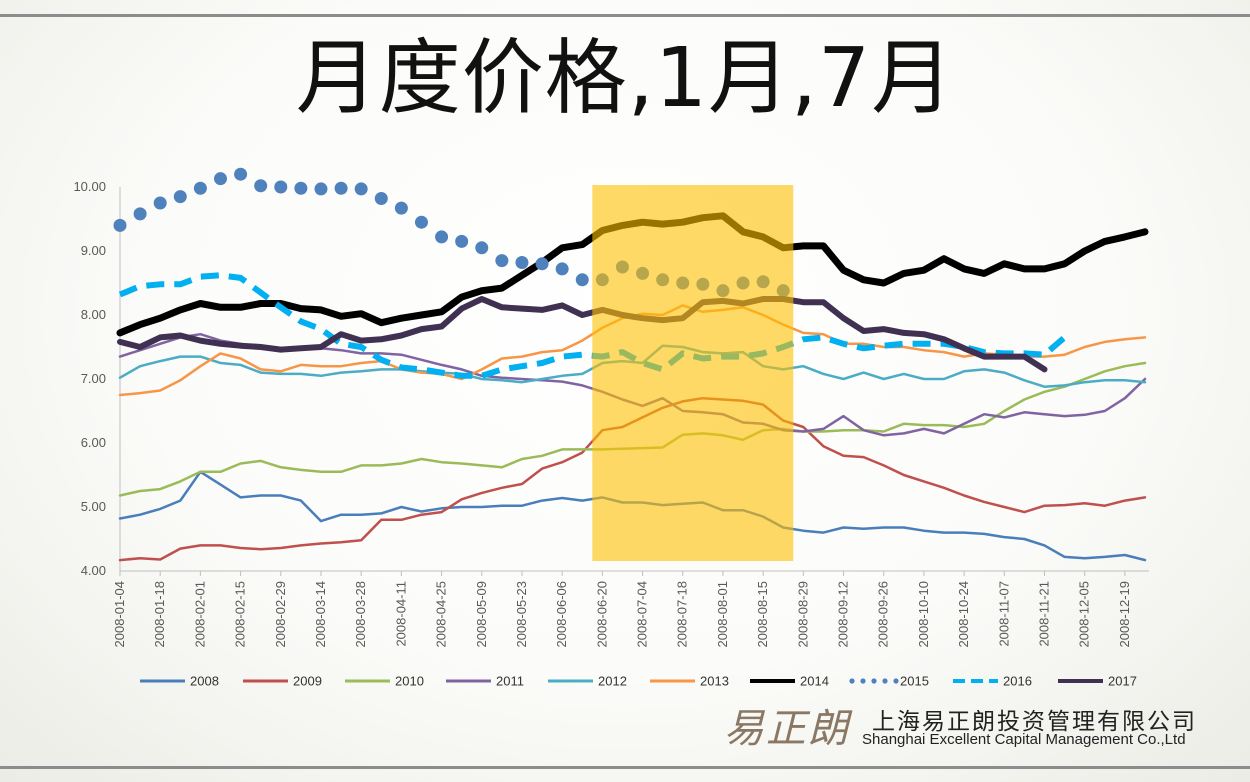 This screenshot has height=782, width=1250. I want to click on highlight-band, so click(693, 373).